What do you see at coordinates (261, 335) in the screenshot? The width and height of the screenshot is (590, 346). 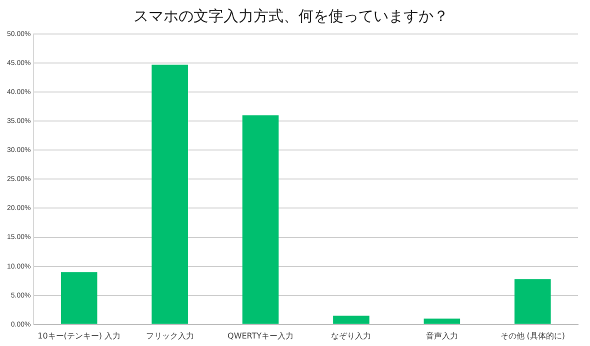 I see `x-tick-label: QWERTYキー入力` at bounding box center [261, 335].